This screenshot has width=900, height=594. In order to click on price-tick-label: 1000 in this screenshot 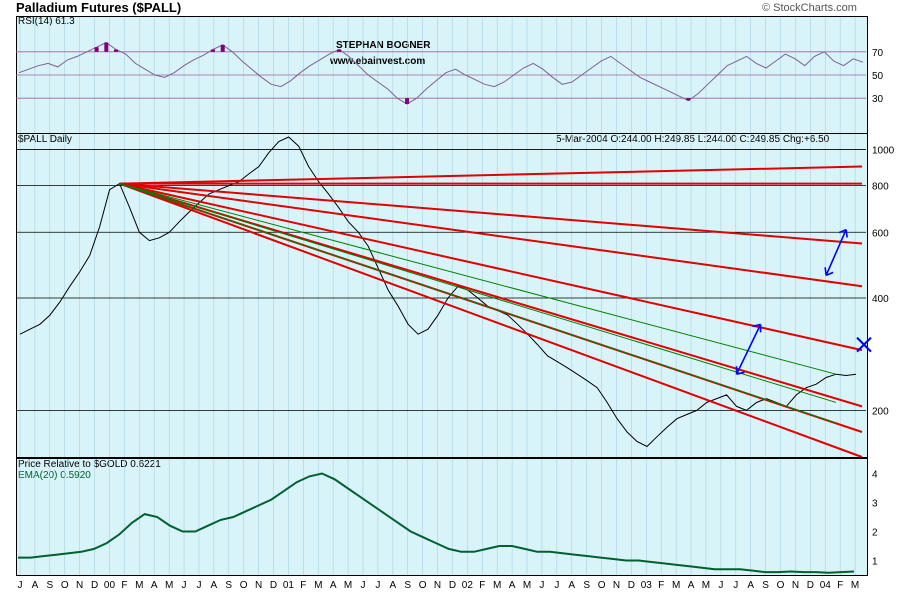, I will do `click(883, 150)`.